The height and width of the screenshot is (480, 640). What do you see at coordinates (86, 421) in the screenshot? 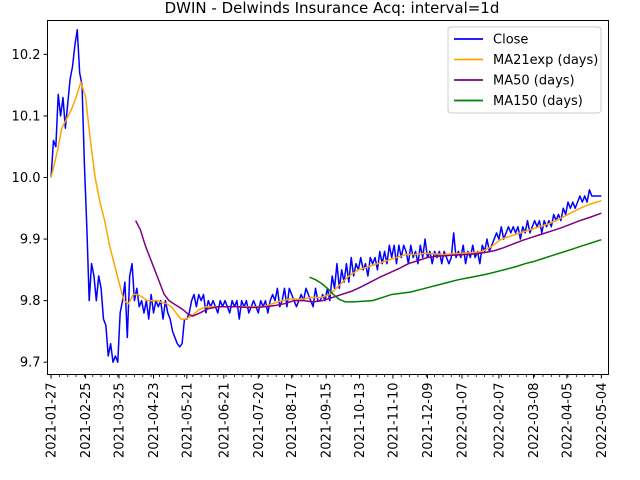
I see `x-tick-label: 2021-02-25` at bounding box center [86, 421].